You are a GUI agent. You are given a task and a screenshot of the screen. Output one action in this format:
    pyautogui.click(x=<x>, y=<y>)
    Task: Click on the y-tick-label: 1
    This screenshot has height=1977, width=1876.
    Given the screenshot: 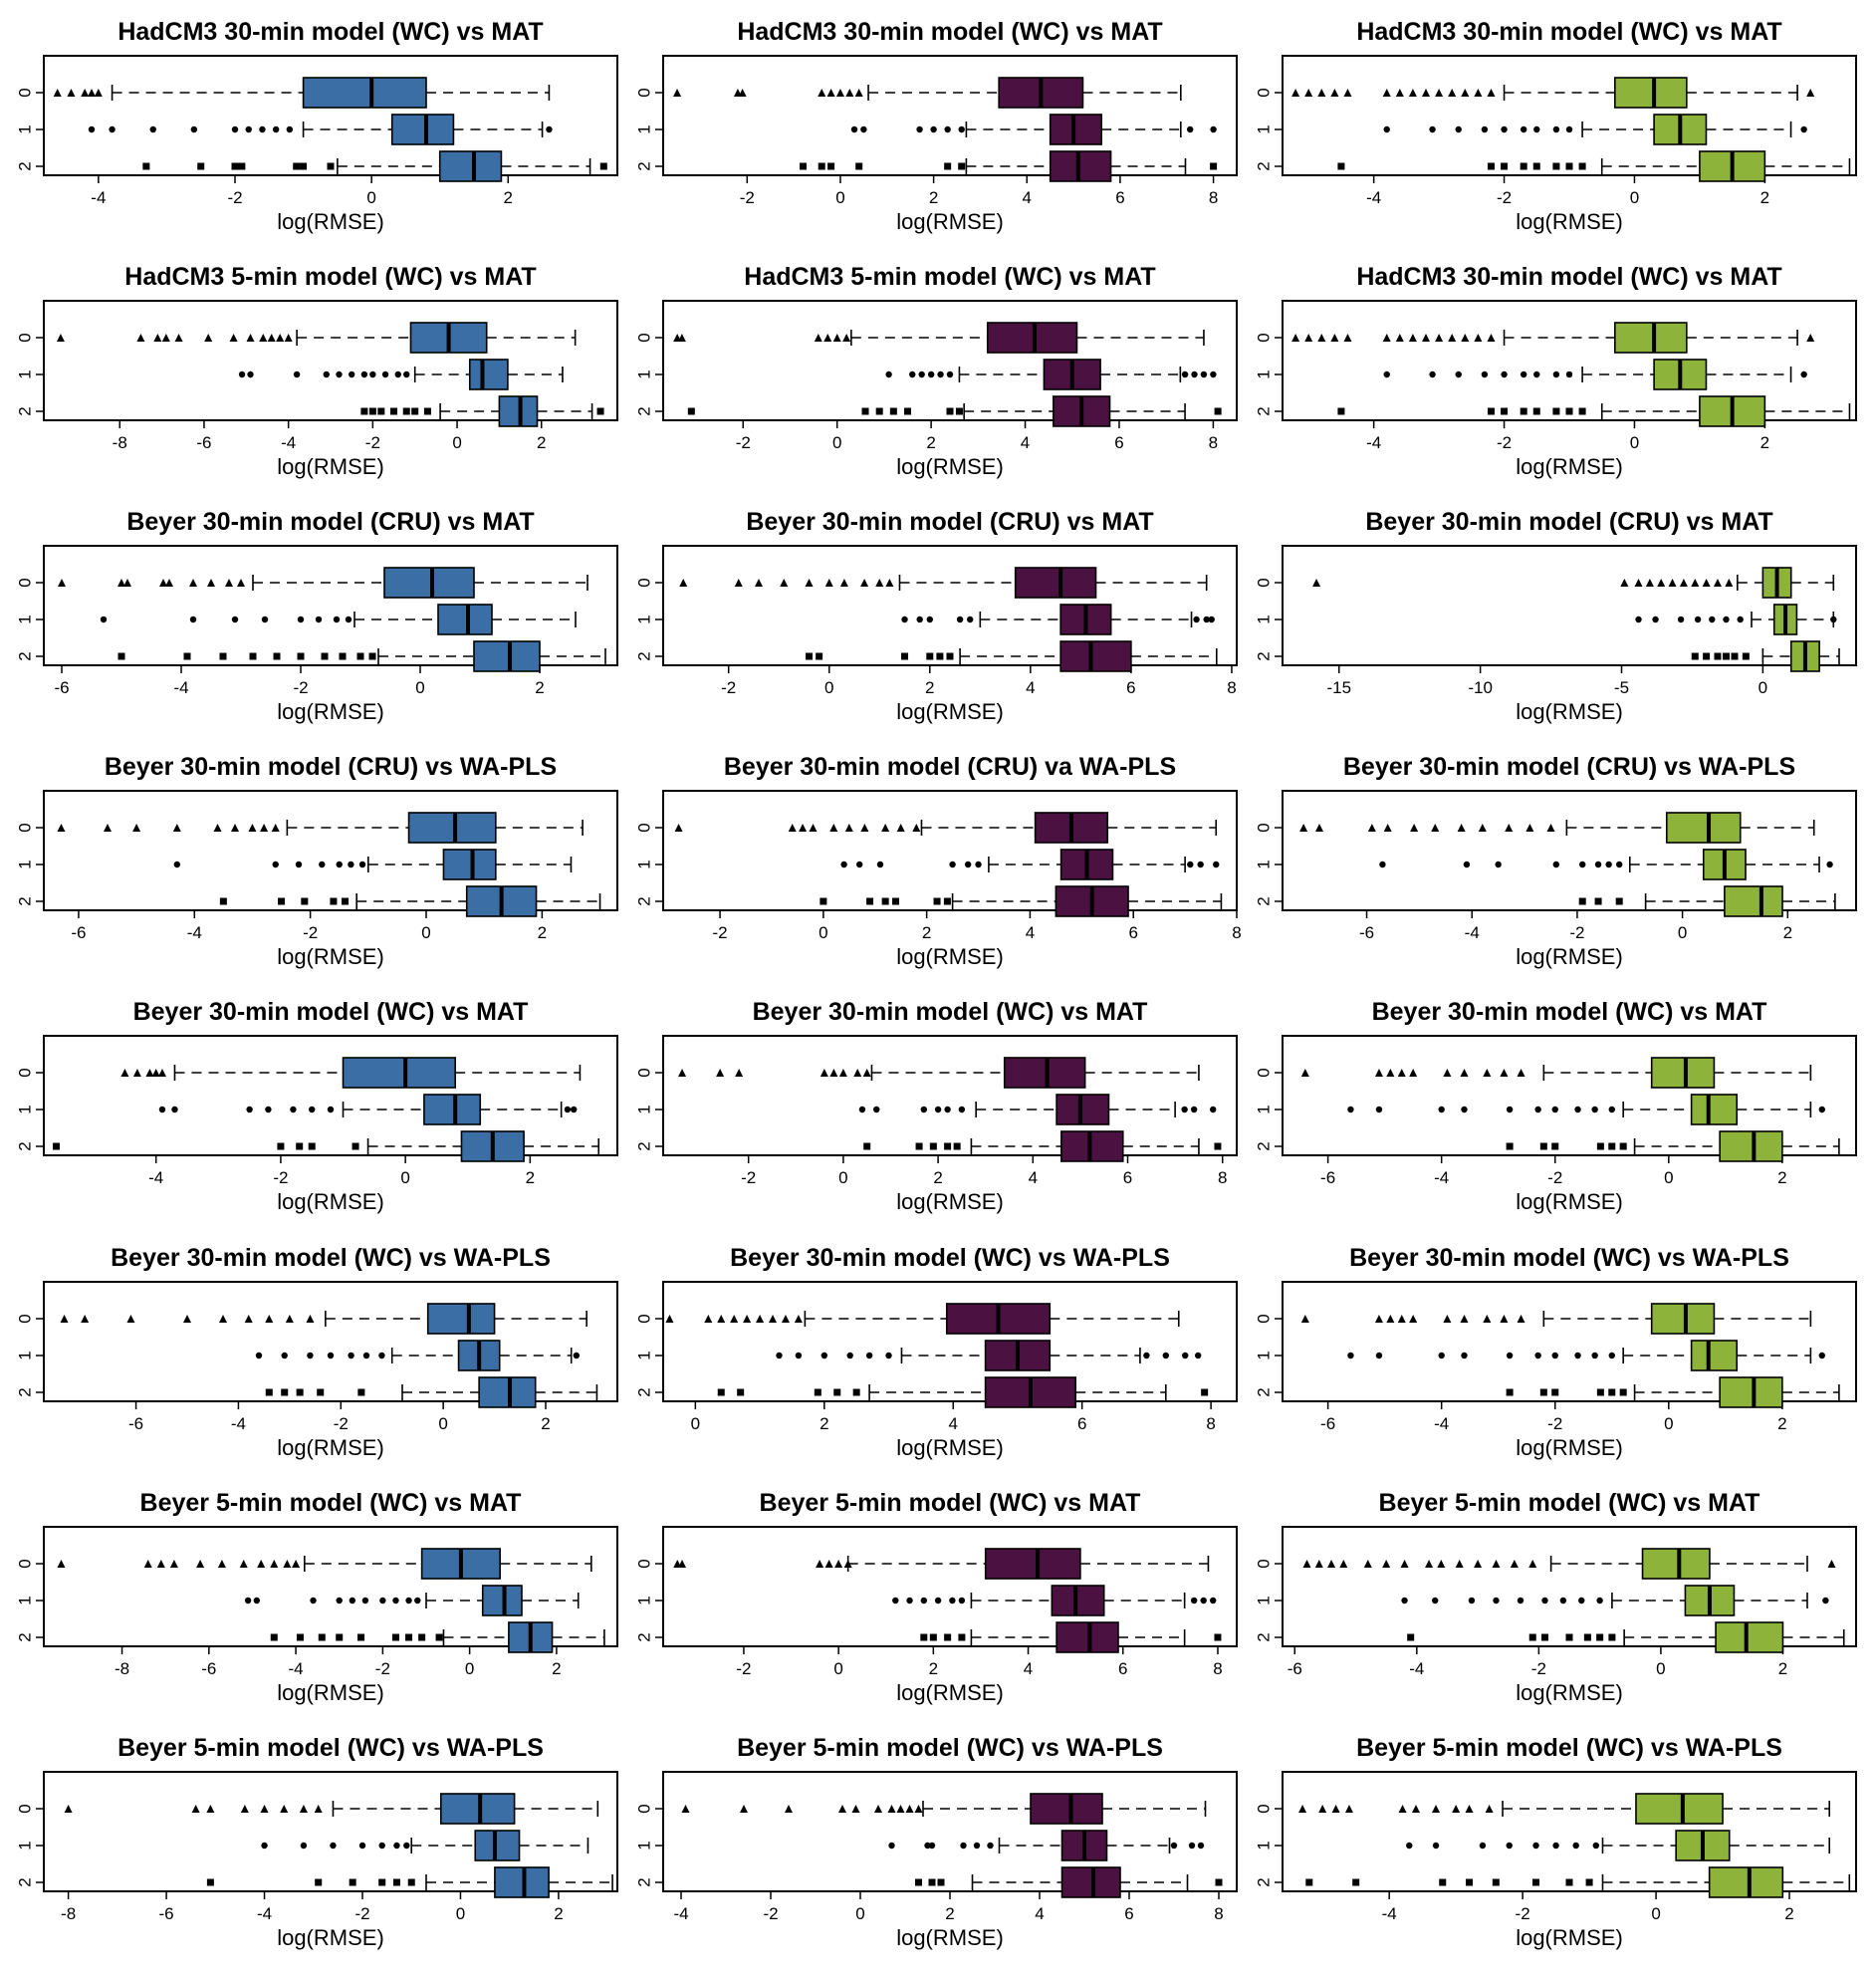 What is the action you would take?
    pyautogui.click(x=25, y=128)
    